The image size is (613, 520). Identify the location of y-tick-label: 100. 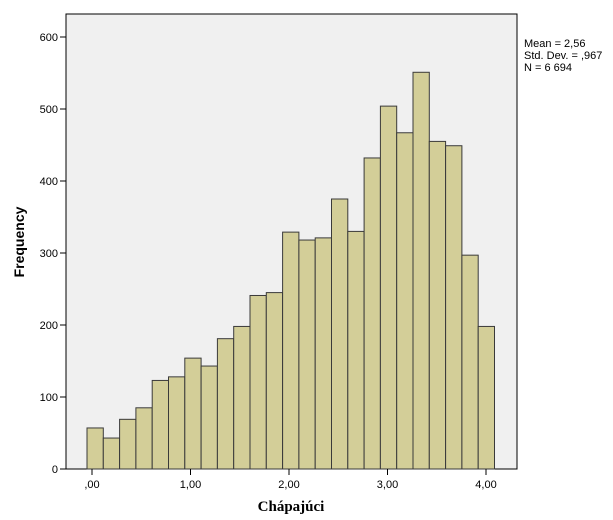
(49, 398).